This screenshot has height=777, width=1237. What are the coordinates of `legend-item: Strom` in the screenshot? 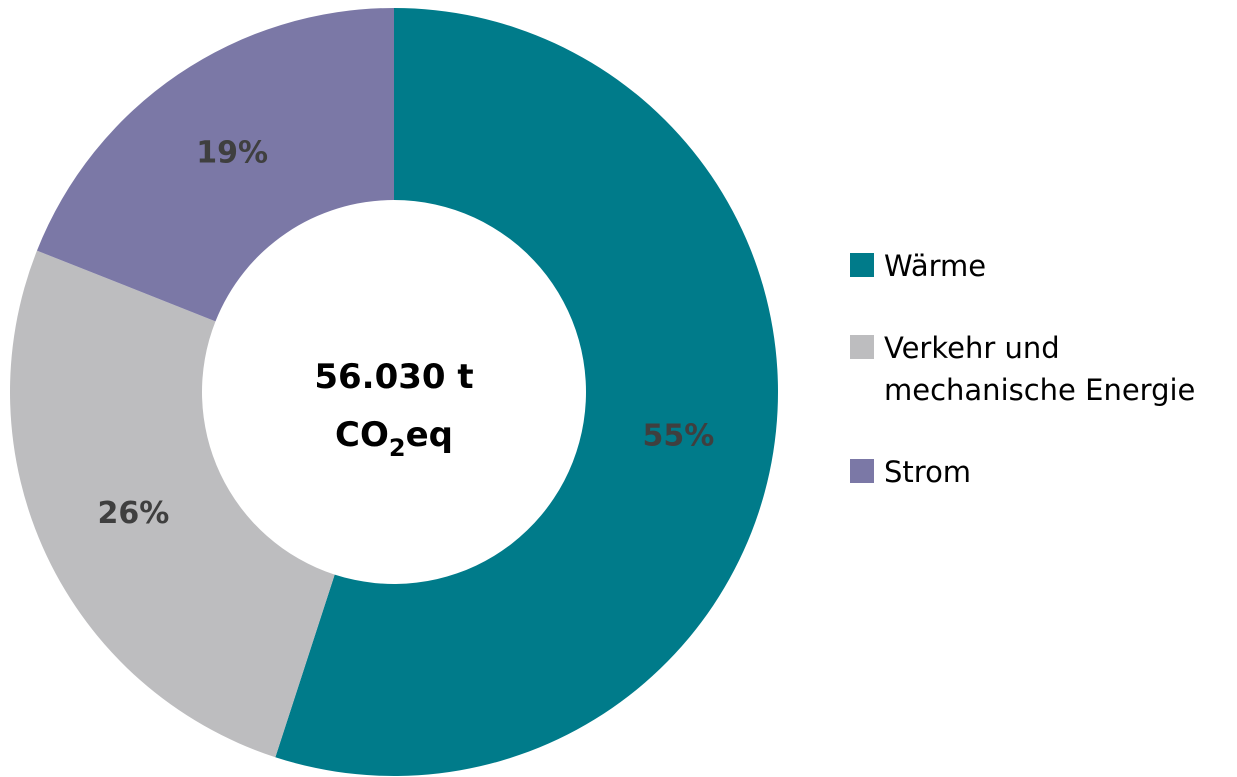 It's located at (1032, 472).